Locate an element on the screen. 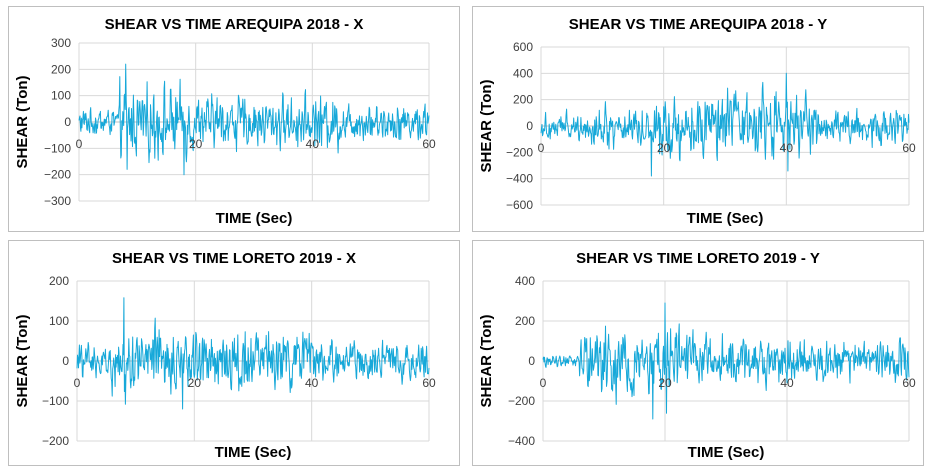 The width and height of the screenshot is (930, 470). chart-title: SHEAR VS TIME LORETO 2019 - Y is located at coordinates (698, 258).